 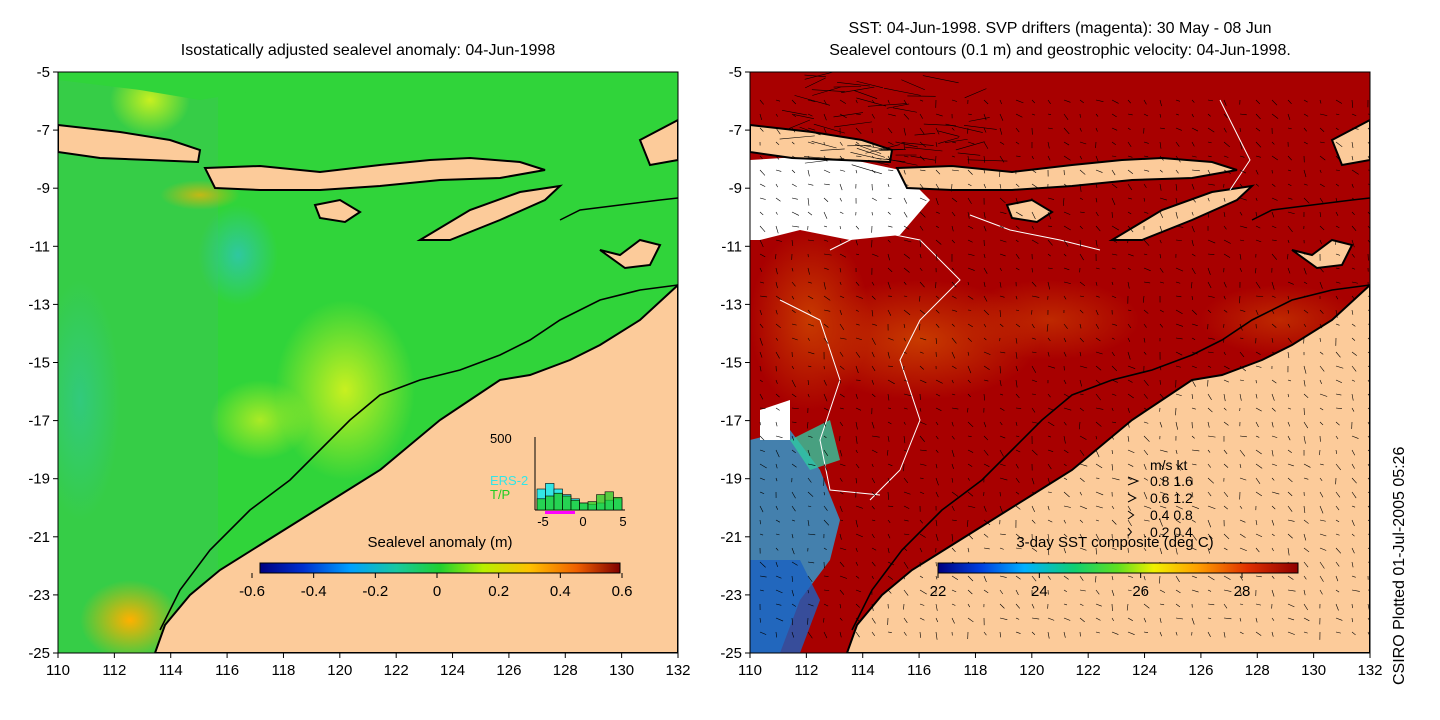 What do you see at coordinates (238, 255) in the screenshot?
I see `left-sea-low-anomaly` at bounding box center [238, 255].